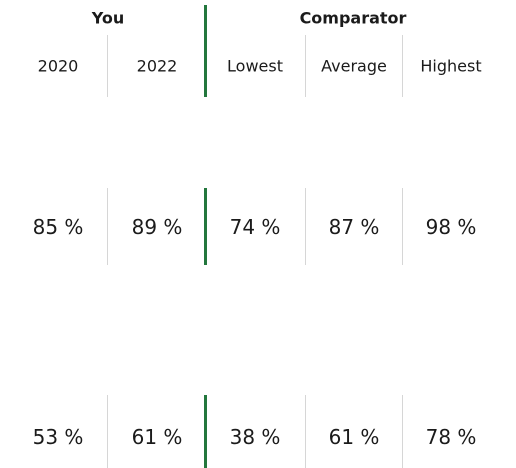 The width and height of the screenshot is (516, 468). Describe the element at coordinates (451, 66) in the screenshot. I see `column-header: Highest` at that location.